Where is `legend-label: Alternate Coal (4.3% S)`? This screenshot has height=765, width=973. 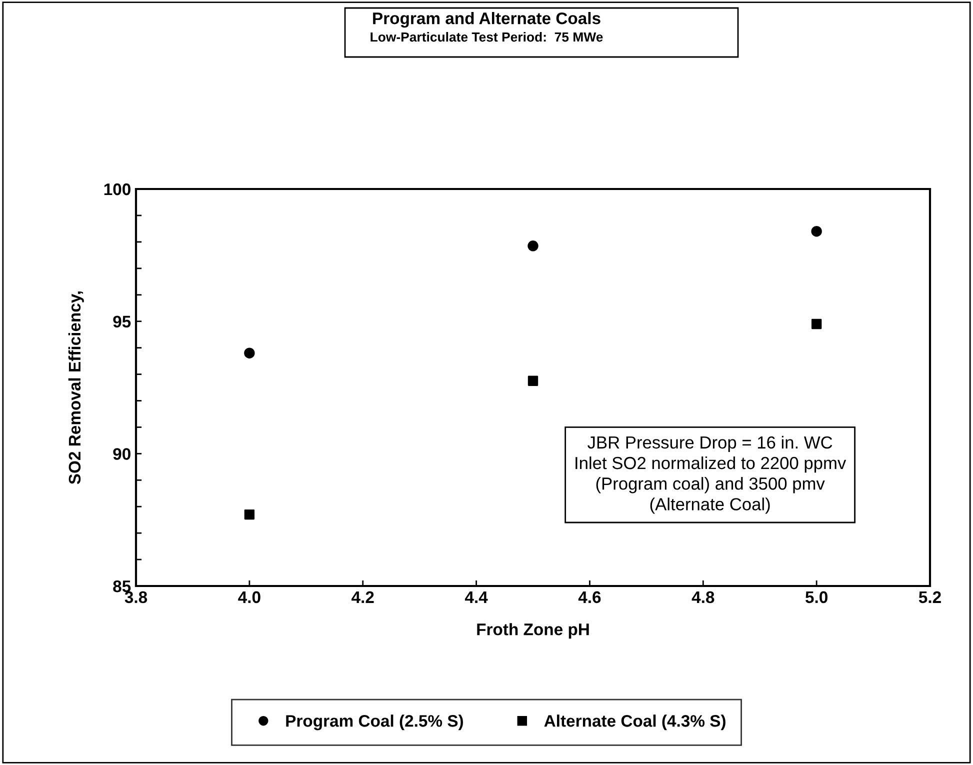 legend-label: Alternate Coal (4.3% S) is located at coordinates (635, 722).